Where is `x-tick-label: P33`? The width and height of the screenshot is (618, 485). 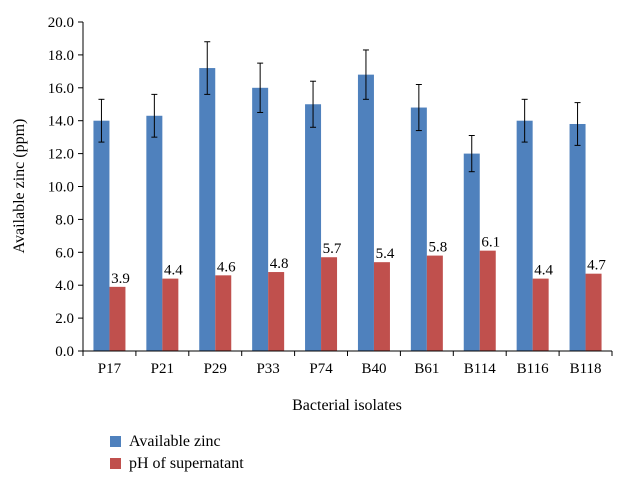
x-tick-label: P33 is located at coordinates (267, 369).